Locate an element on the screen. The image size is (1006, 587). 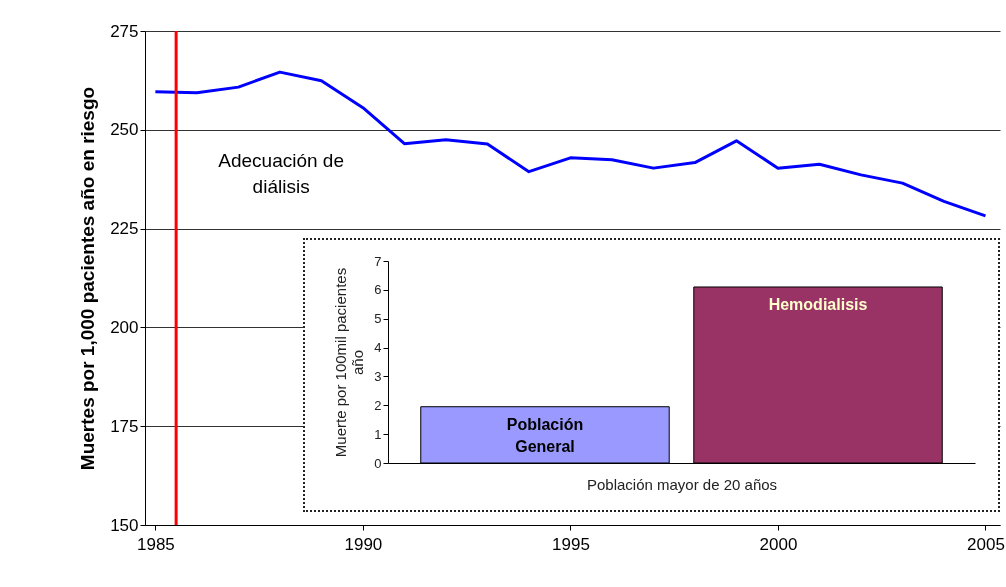
y-tick-label: 7 is located at coordinates (378, 261).